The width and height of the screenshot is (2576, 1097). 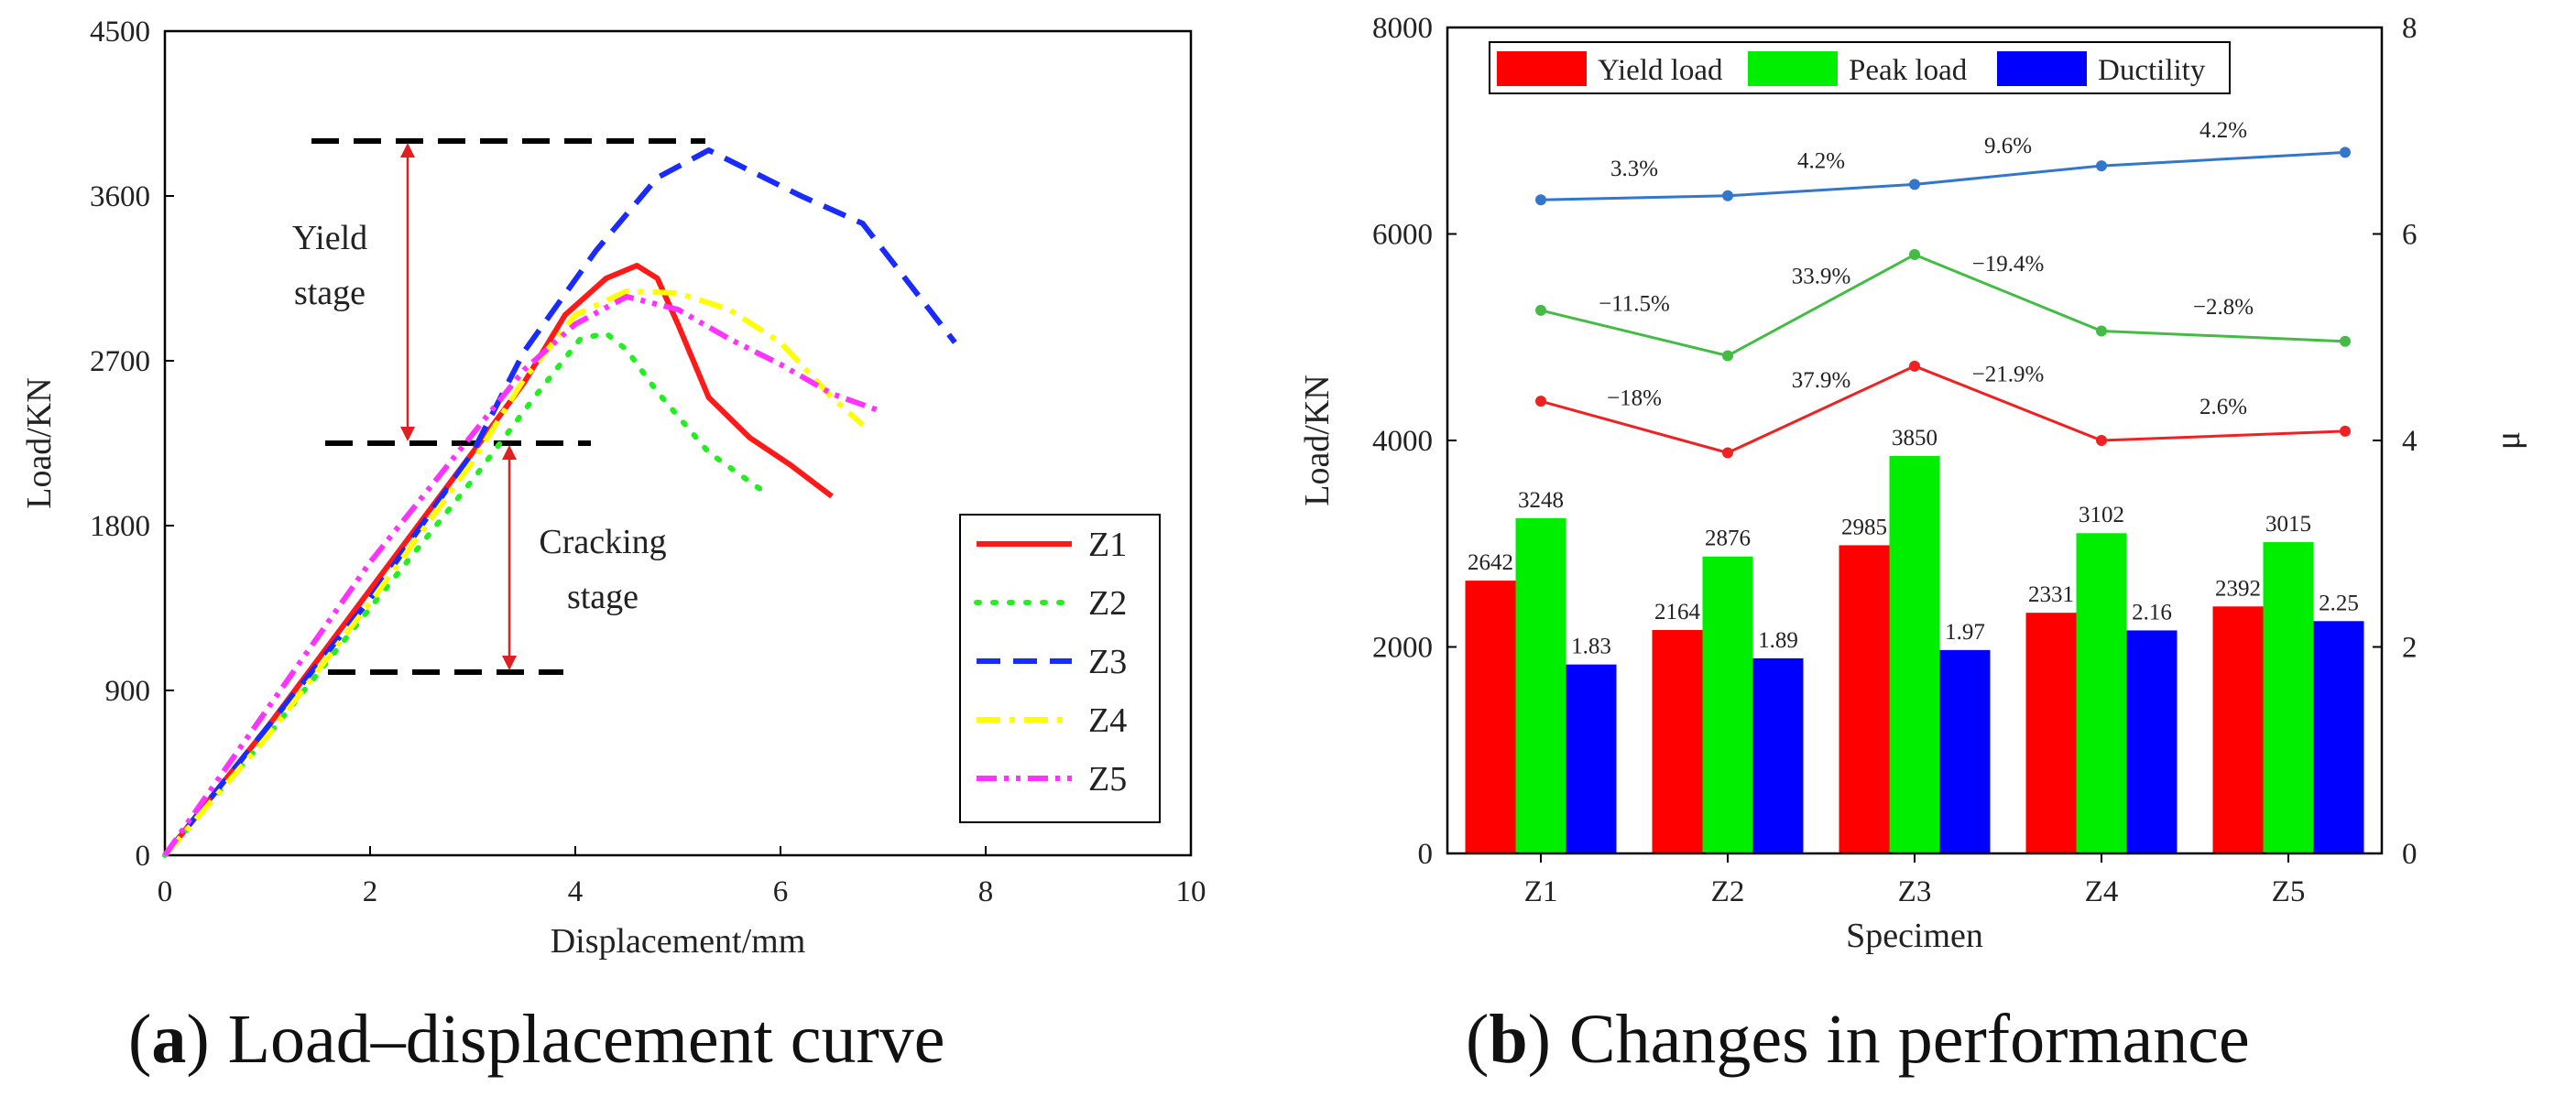 I want to click on bar-value-label: 2876, so click(x=1728, y=539).